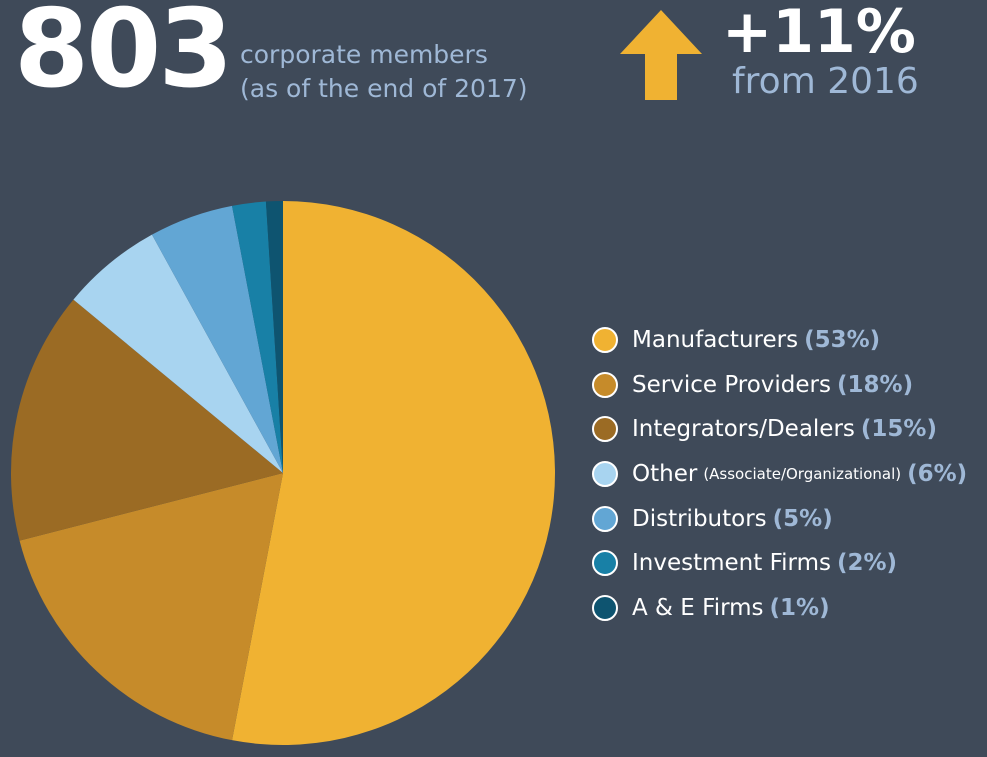 The image size is (987, 757). What do you see at coordinates (867, 563) in the screenshot?
I see `legend-percentage: (2%)` at bounding box center [867, 563].